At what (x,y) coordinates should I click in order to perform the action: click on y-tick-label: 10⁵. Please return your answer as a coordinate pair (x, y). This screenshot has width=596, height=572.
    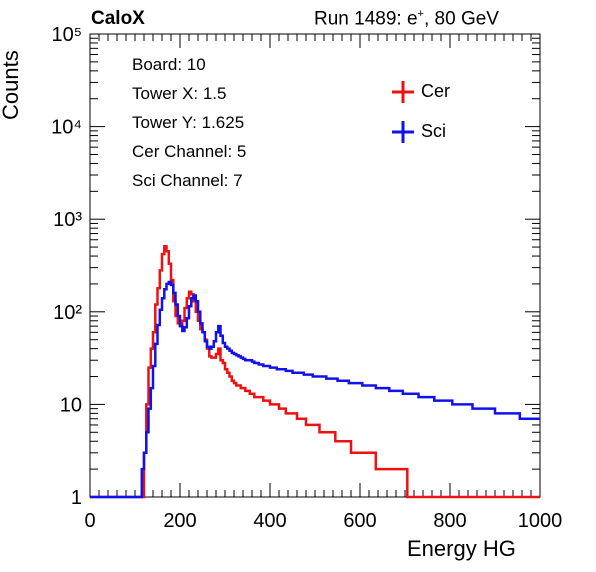
    Looking at the image, I should click on (66, 35).